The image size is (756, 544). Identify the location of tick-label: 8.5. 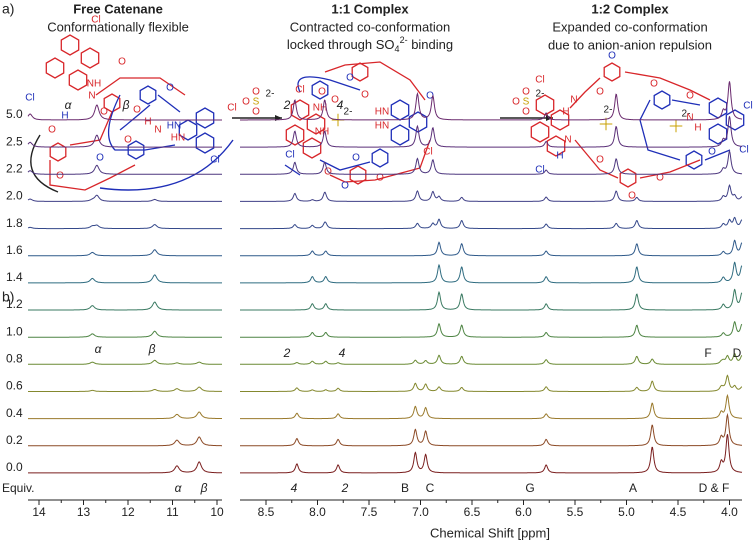
(266, 512).